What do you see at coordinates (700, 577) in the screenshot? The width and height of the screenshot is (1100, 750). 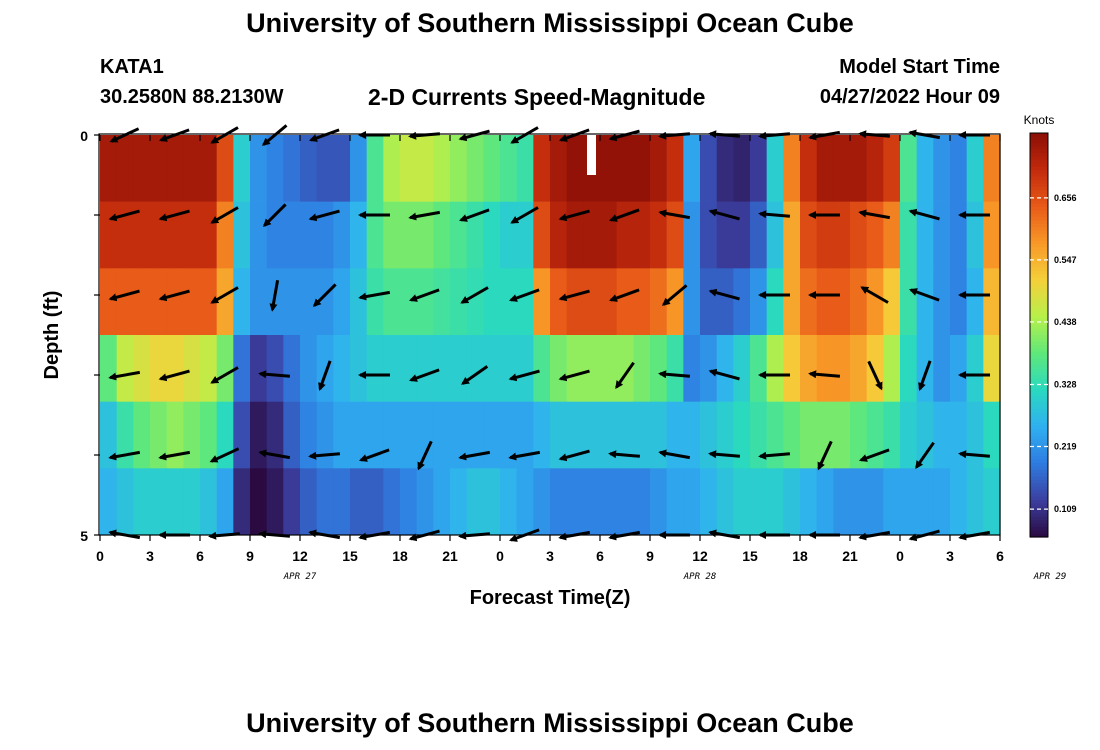 I see `date-label: APR 28` at bounding box center [700, 577].